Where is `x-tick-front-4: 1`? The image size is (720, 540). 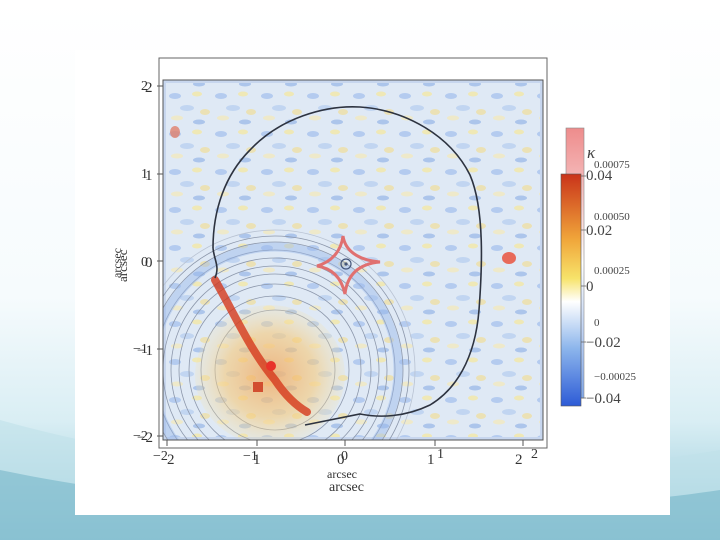
x-tick-front-4: 1 is located at coordinates (431, 460).